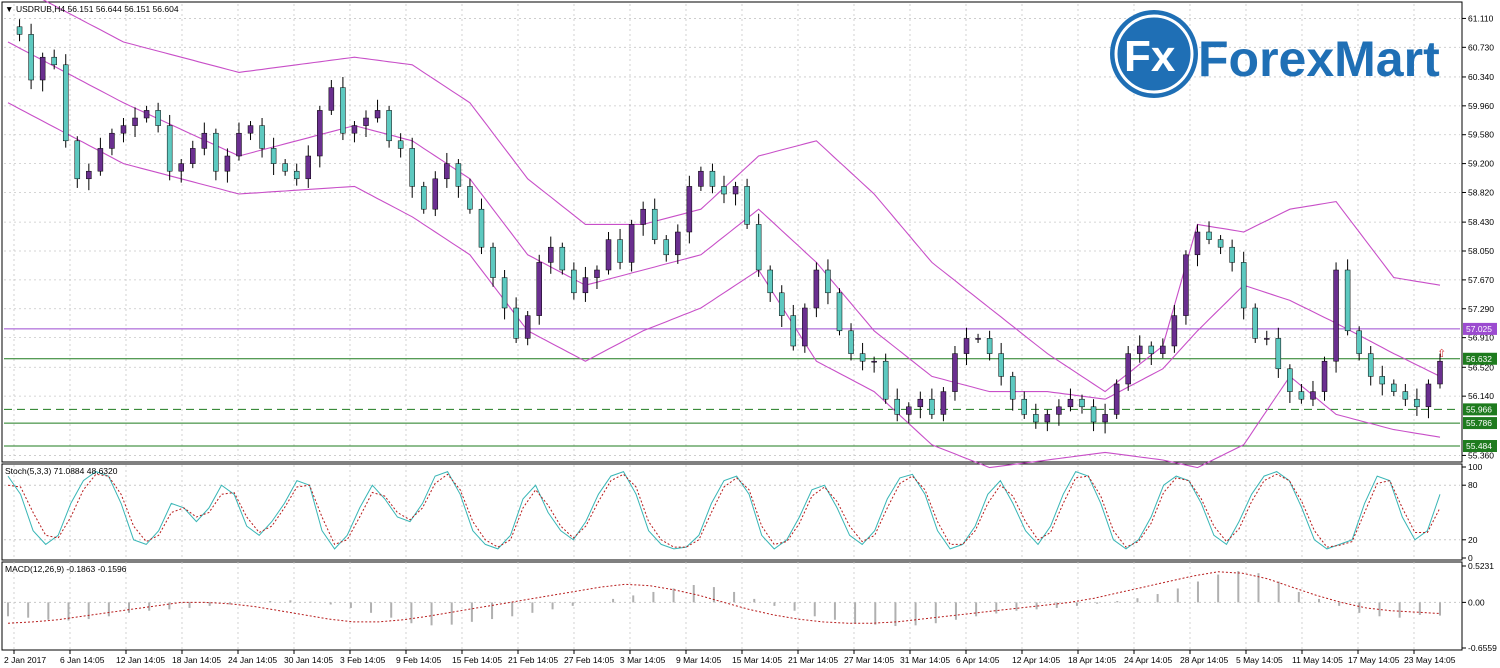 Image resolution: width=1500 pixels, height=668 pixels. Describe the element at coordinates (1482, 648) in the screenshot. I see `macd-axis-label: -0.6559` at that location.